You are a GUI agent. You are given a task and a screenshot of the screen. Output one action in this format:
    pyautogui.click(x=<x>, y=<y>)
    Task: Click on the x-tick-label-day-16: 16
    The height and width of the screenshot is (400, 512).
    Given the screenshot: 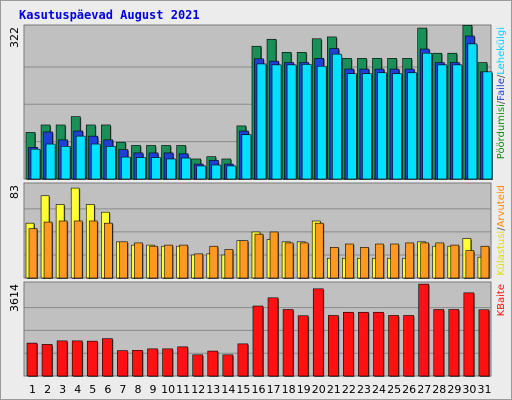 What is the action you would take?
    pyautogui.click(x=259, y=389)
    